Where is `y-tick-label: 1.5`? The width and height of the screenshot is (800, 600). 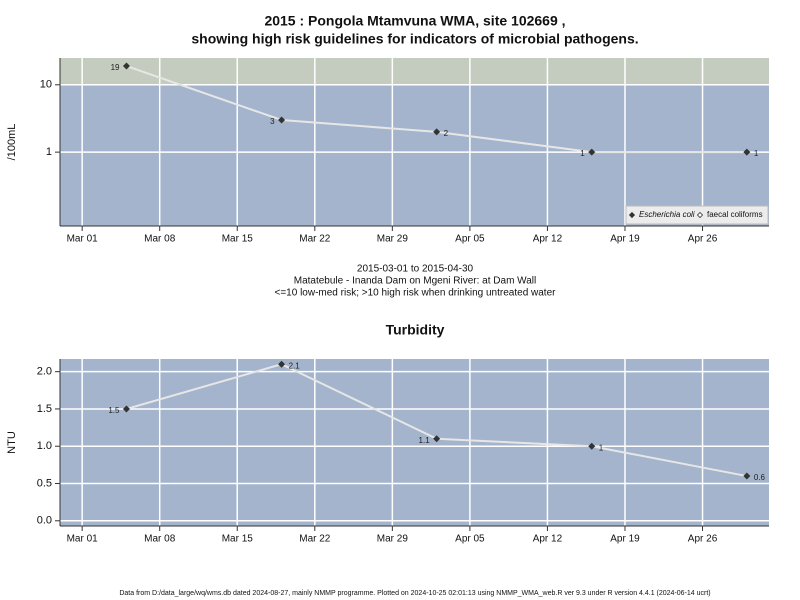
y-tick-label: 1.5 is located at coordinates (44, 409).